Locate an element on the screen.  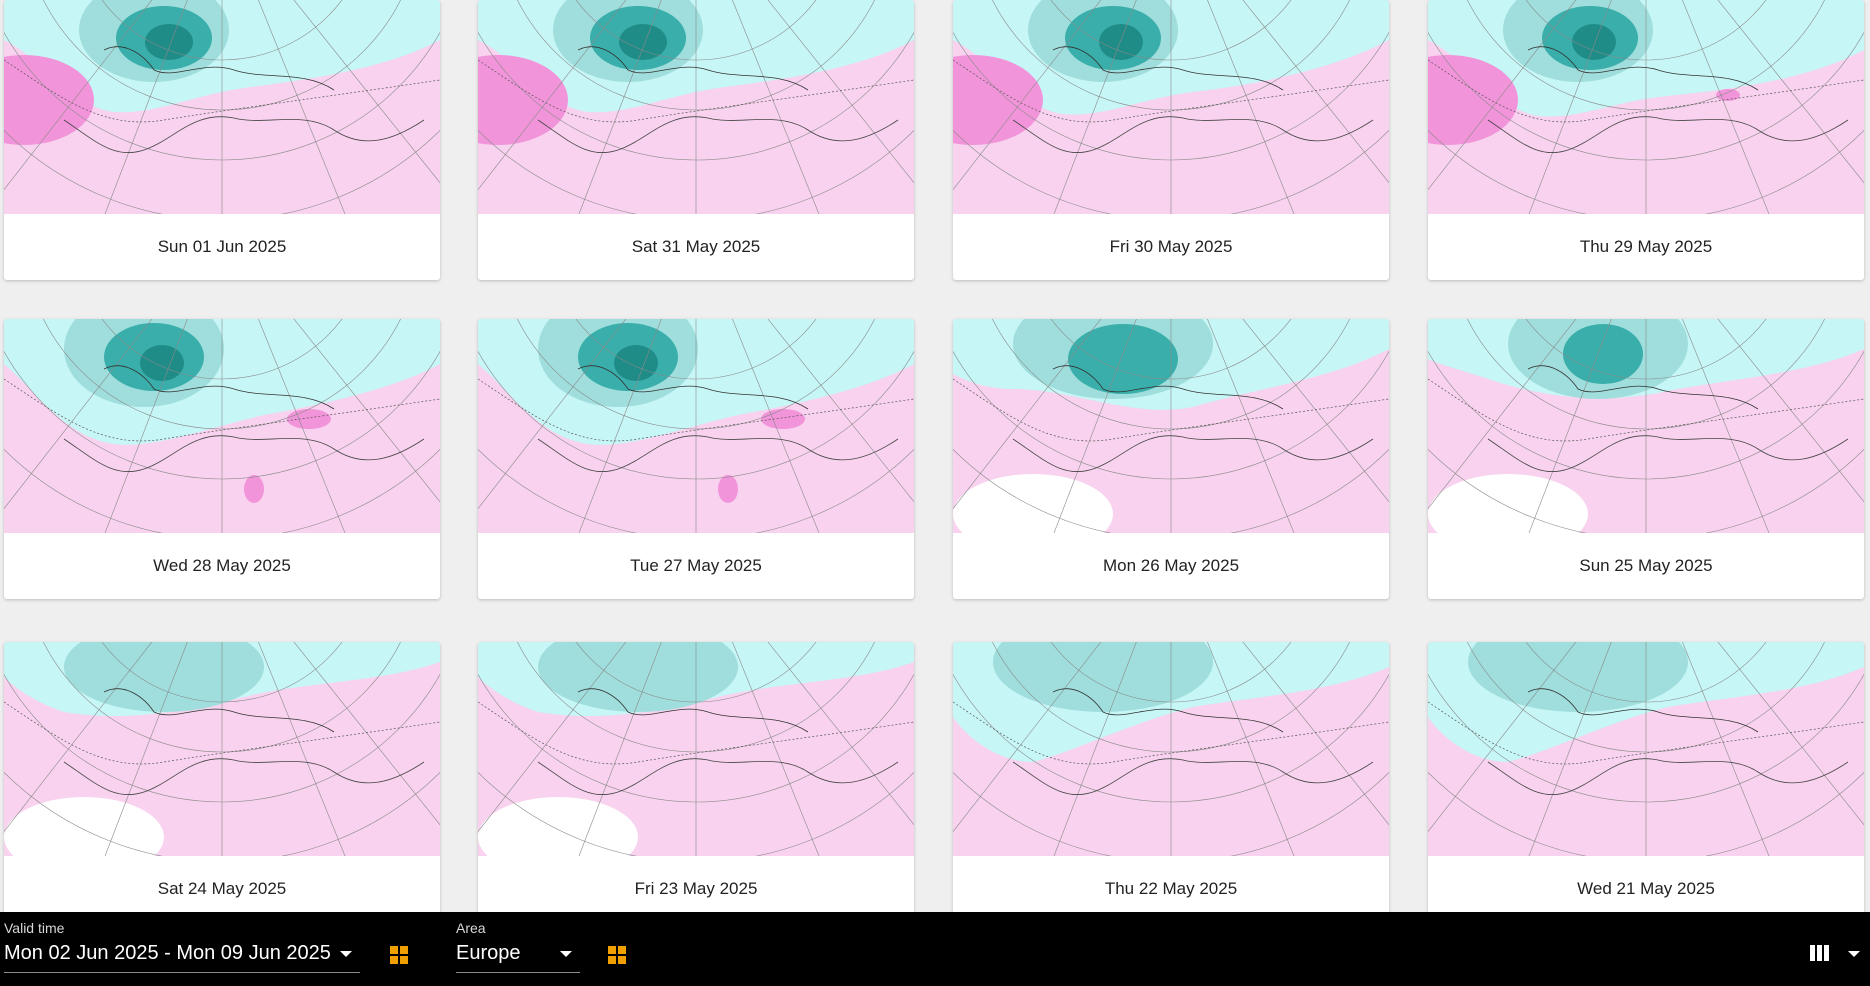
card-date-label: Mon 26 May 2025 is located at coordinates (1171, 565).